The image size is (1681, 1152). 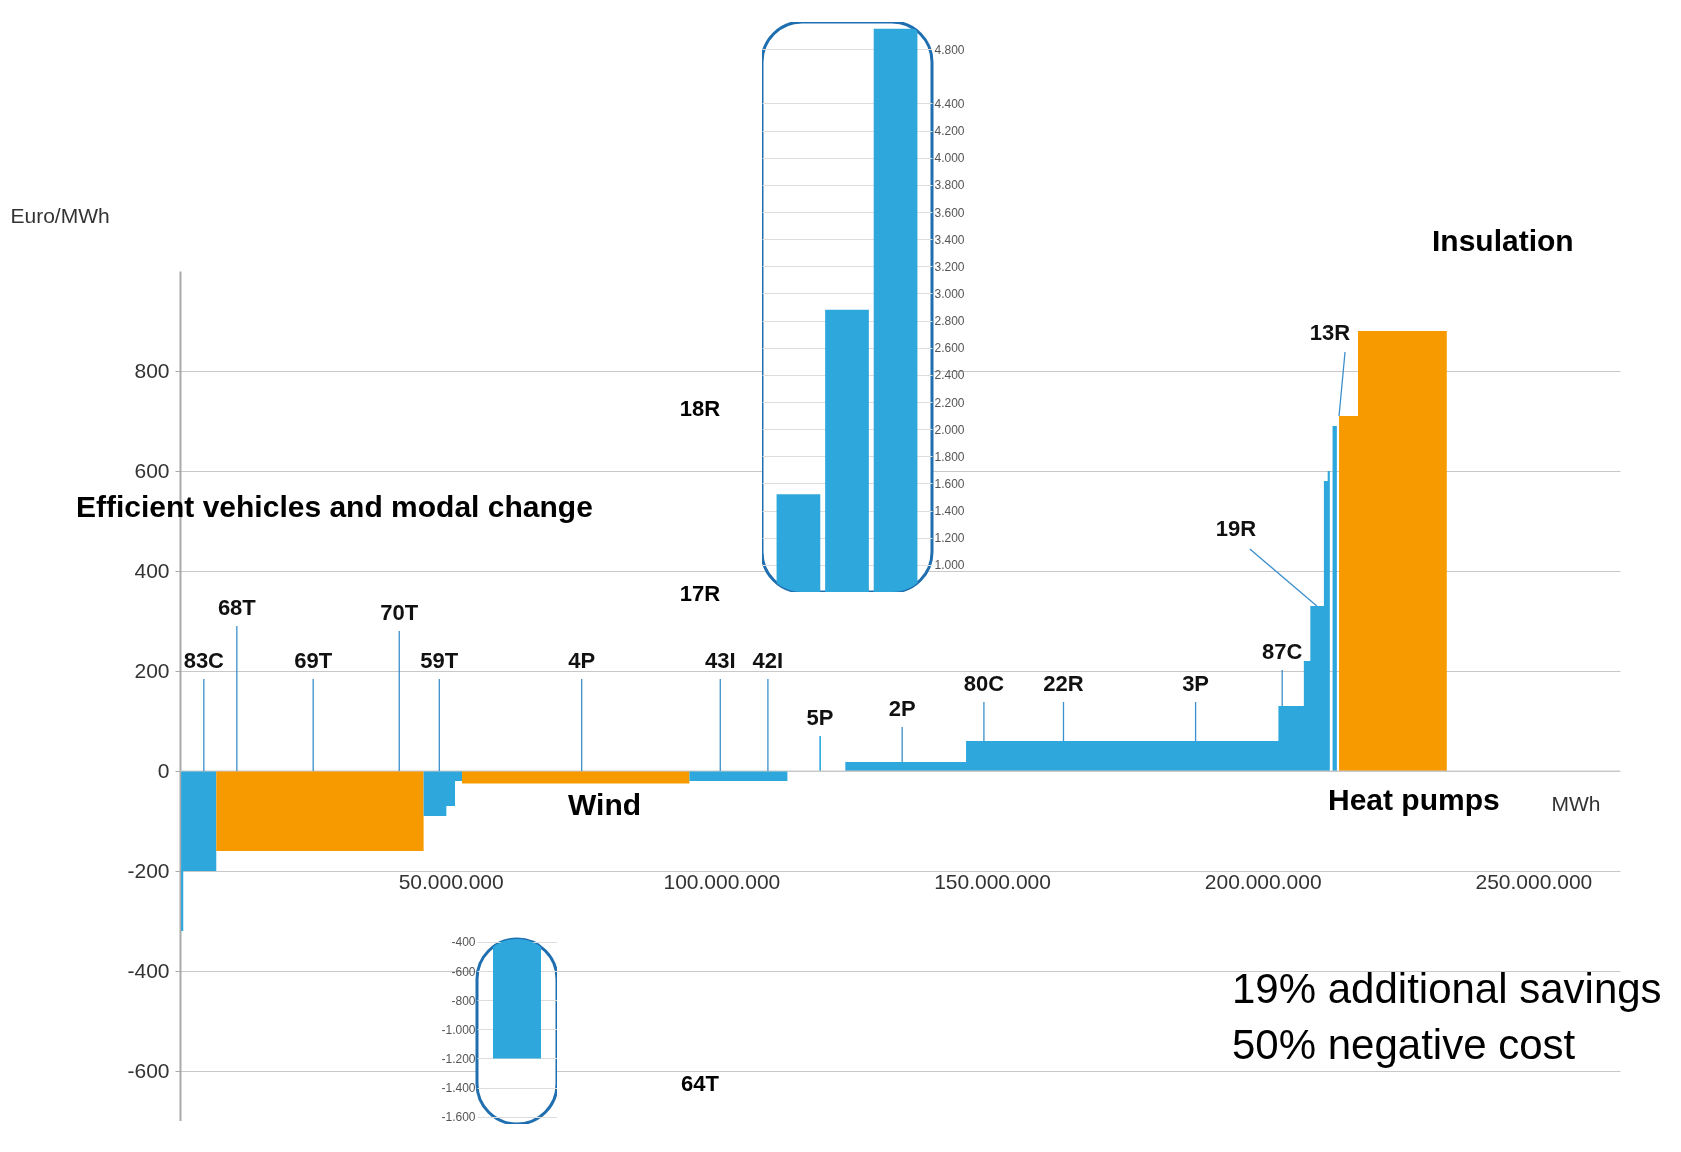 What do you see at coordinates (1534, 881) in the screenshot?
I see `x-tick-label: 250.000.000` at bounding box center [1534, 881].